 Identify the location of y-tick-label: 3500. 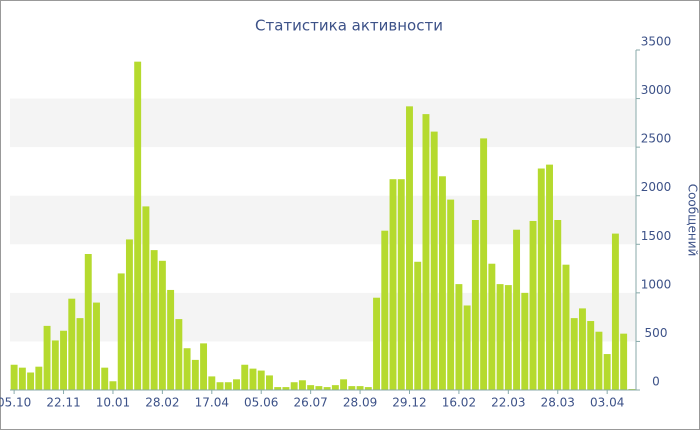
(656, 42).